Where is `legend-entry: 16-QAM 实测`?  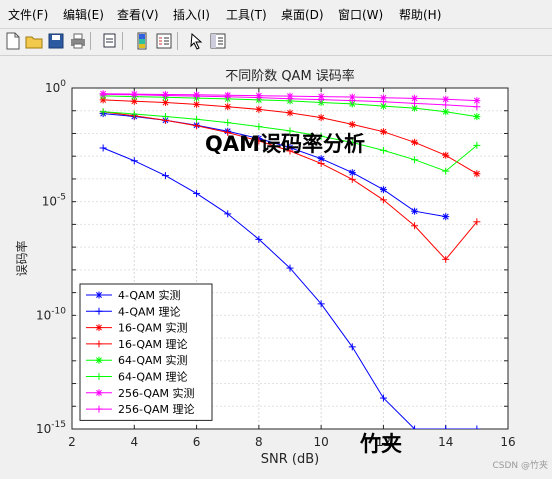 legend-entry: 16-QAM 实测 is located at coordinates (137, 328).